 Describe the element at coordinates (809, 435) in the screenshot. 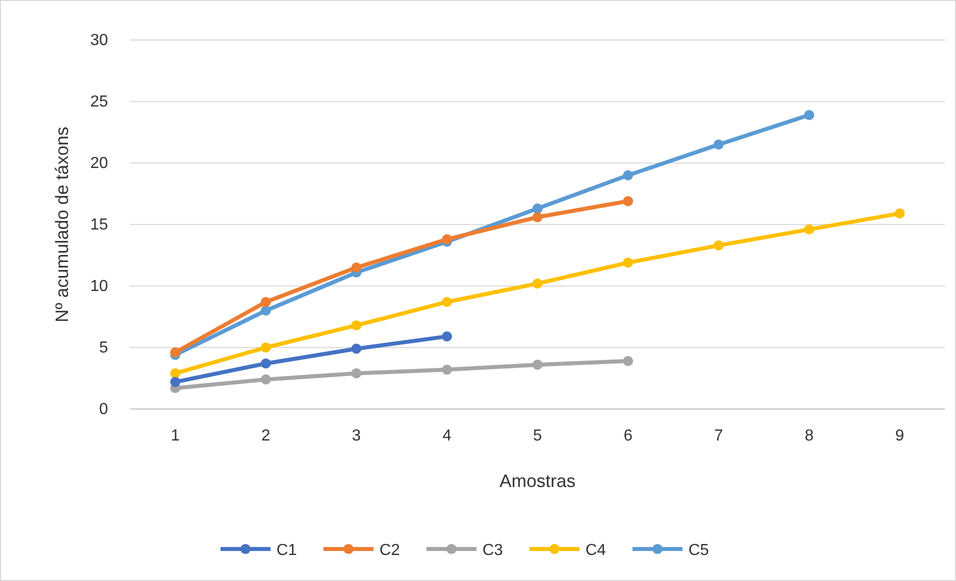

I see `x-tick-label: 8` at that location.